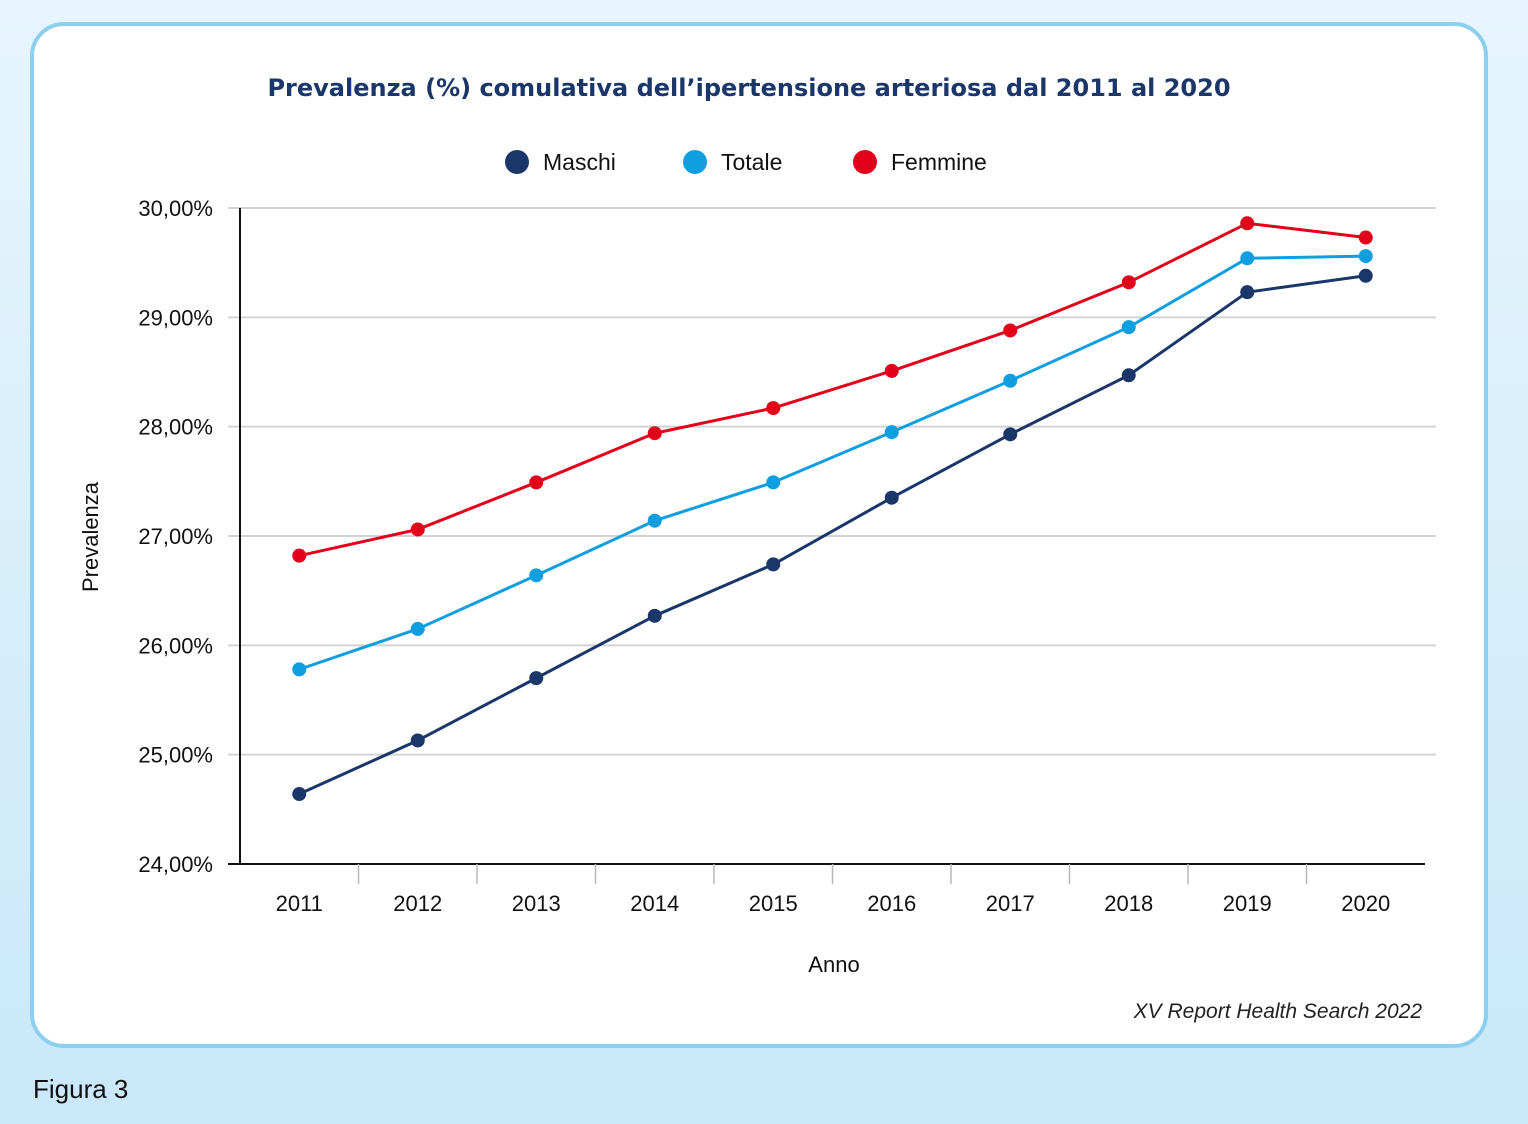  Describe the element at coordinates (865, 162) in the screenshot. I see `legend-marker-femmine` at that location.